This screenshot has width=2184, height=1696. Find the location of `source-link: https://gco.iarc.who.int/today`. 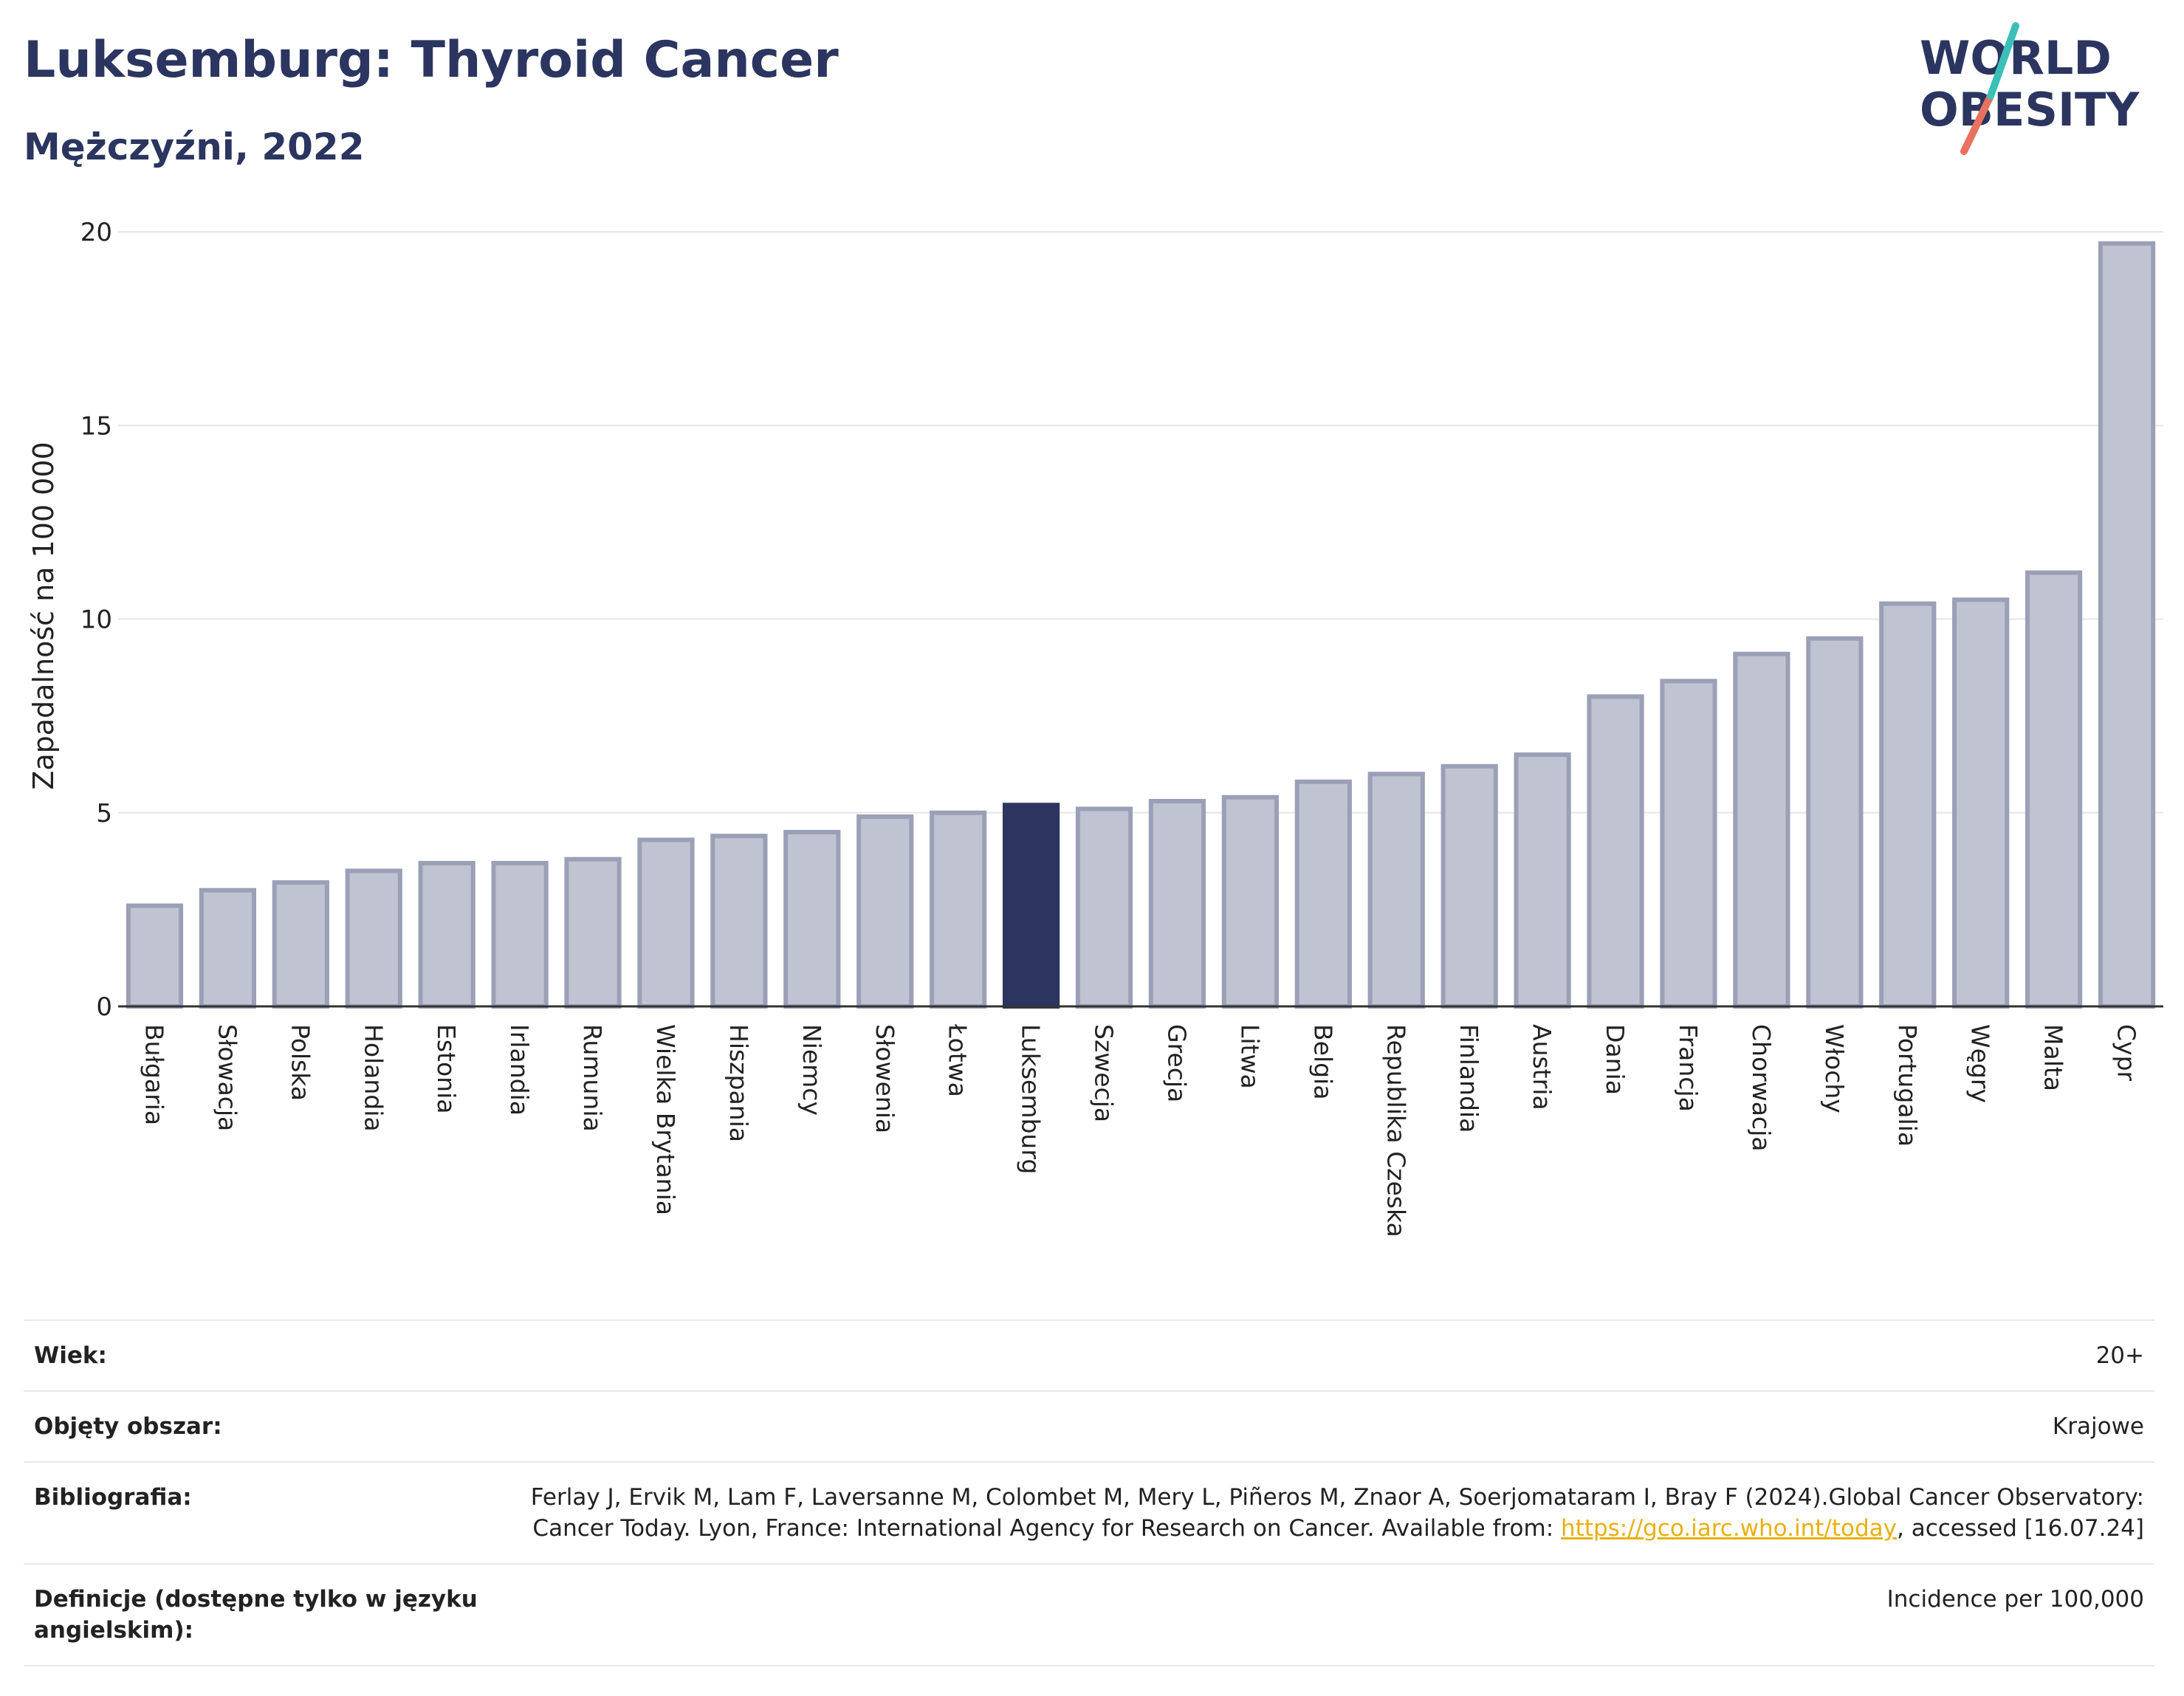

source-link: https://gco.iarc.who.int/today is located at coordinates (1729, 1528).